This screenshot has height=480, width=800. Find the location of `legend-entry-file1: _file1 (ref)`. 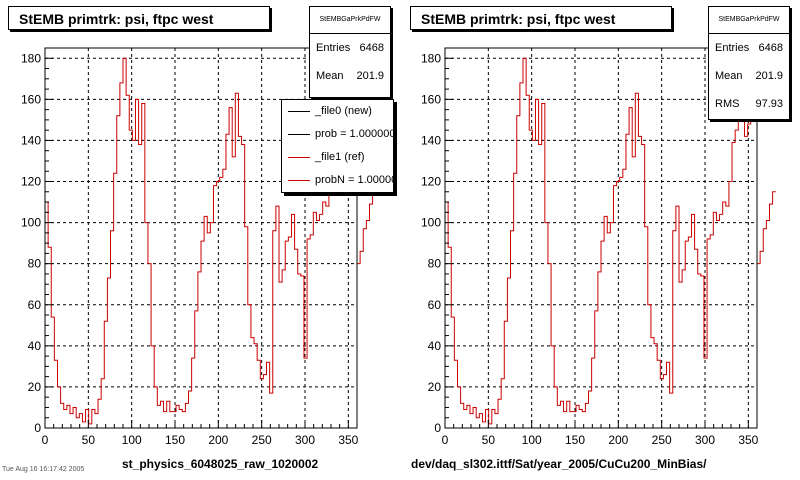

legend-entry-file1: _file1 (ref) is located at coordinates (337, 157).